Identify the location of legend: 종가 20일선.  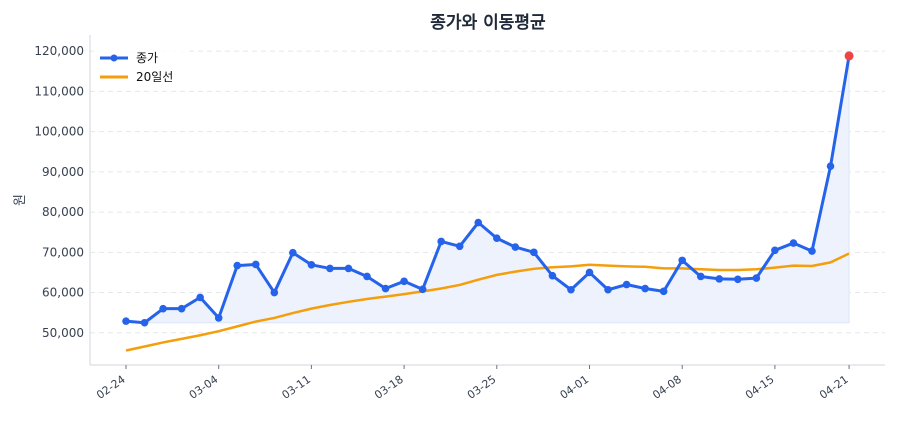
(140, 67).